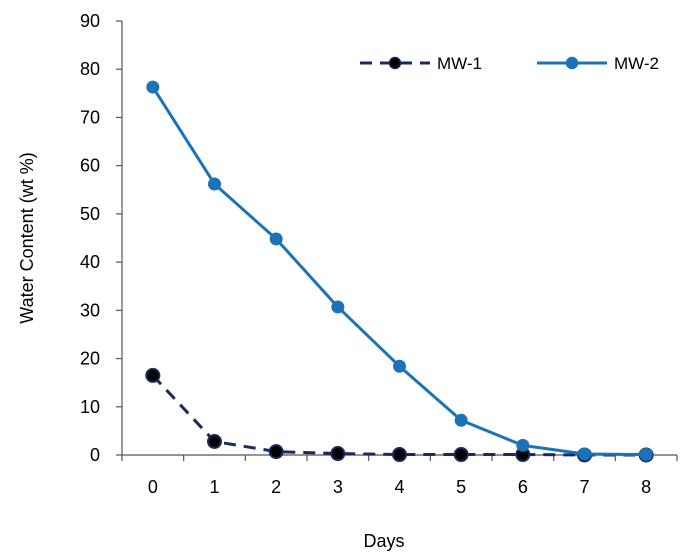  I want to click on series-line, so click(399, 415).